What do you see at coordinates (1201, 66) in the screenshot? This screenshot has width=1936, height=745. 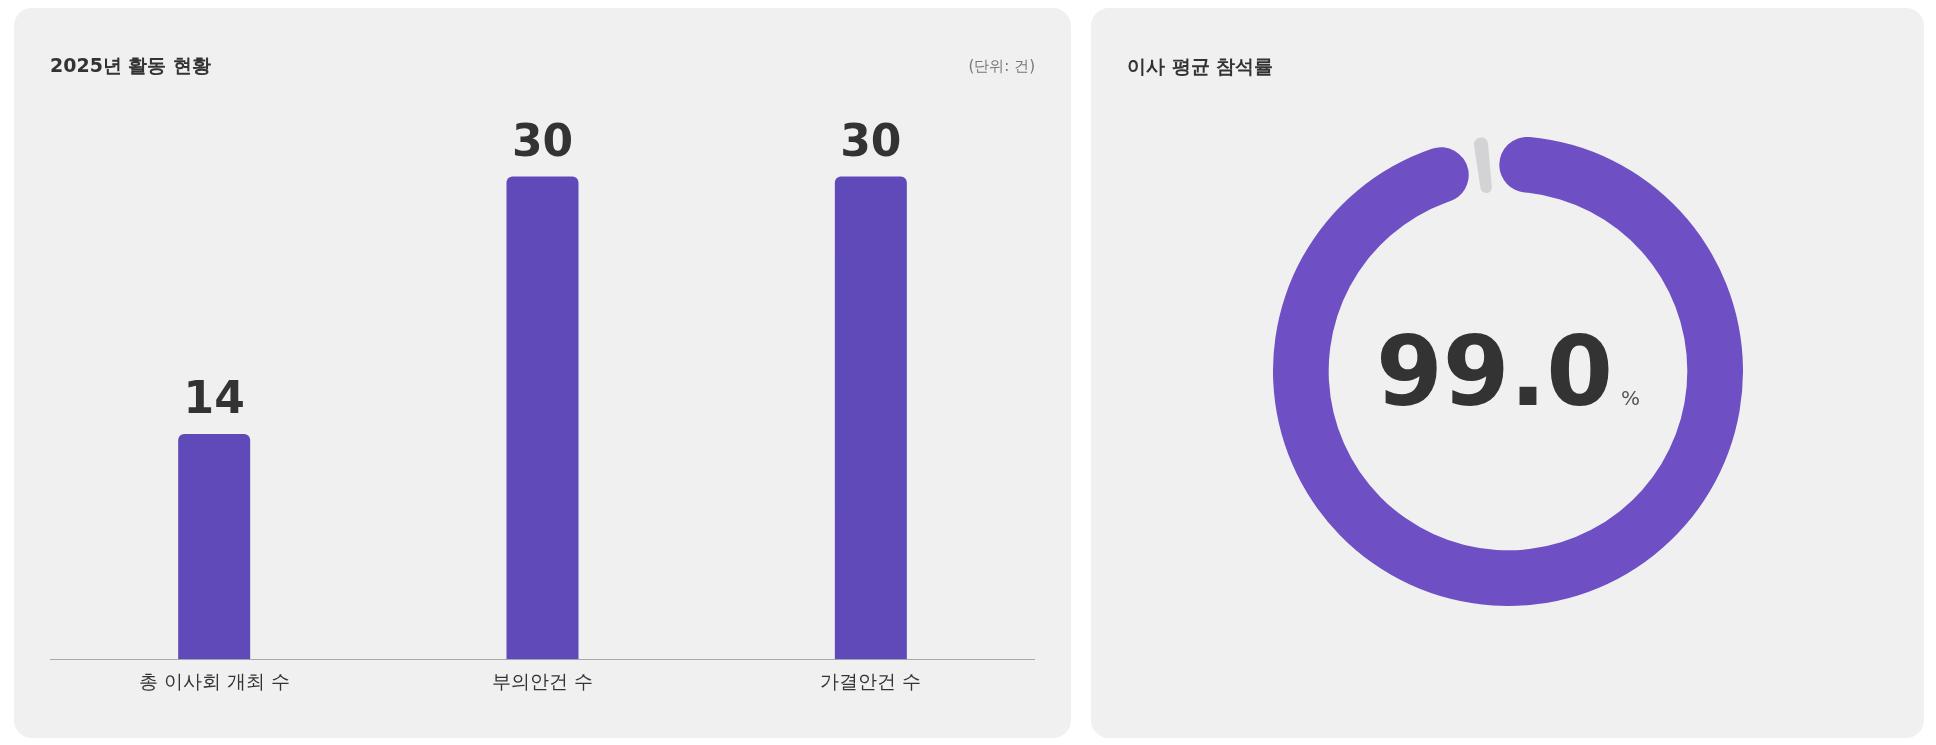 I see `chart-title: 이사 평균 참석률` at bounding box center [1201, 66].